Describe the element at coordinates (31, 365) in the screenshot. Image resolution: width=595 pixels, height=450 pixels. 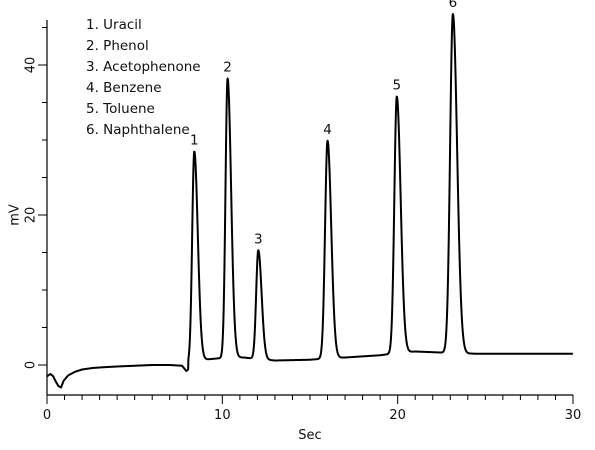
I see `y-tick-label: 0` at that location.